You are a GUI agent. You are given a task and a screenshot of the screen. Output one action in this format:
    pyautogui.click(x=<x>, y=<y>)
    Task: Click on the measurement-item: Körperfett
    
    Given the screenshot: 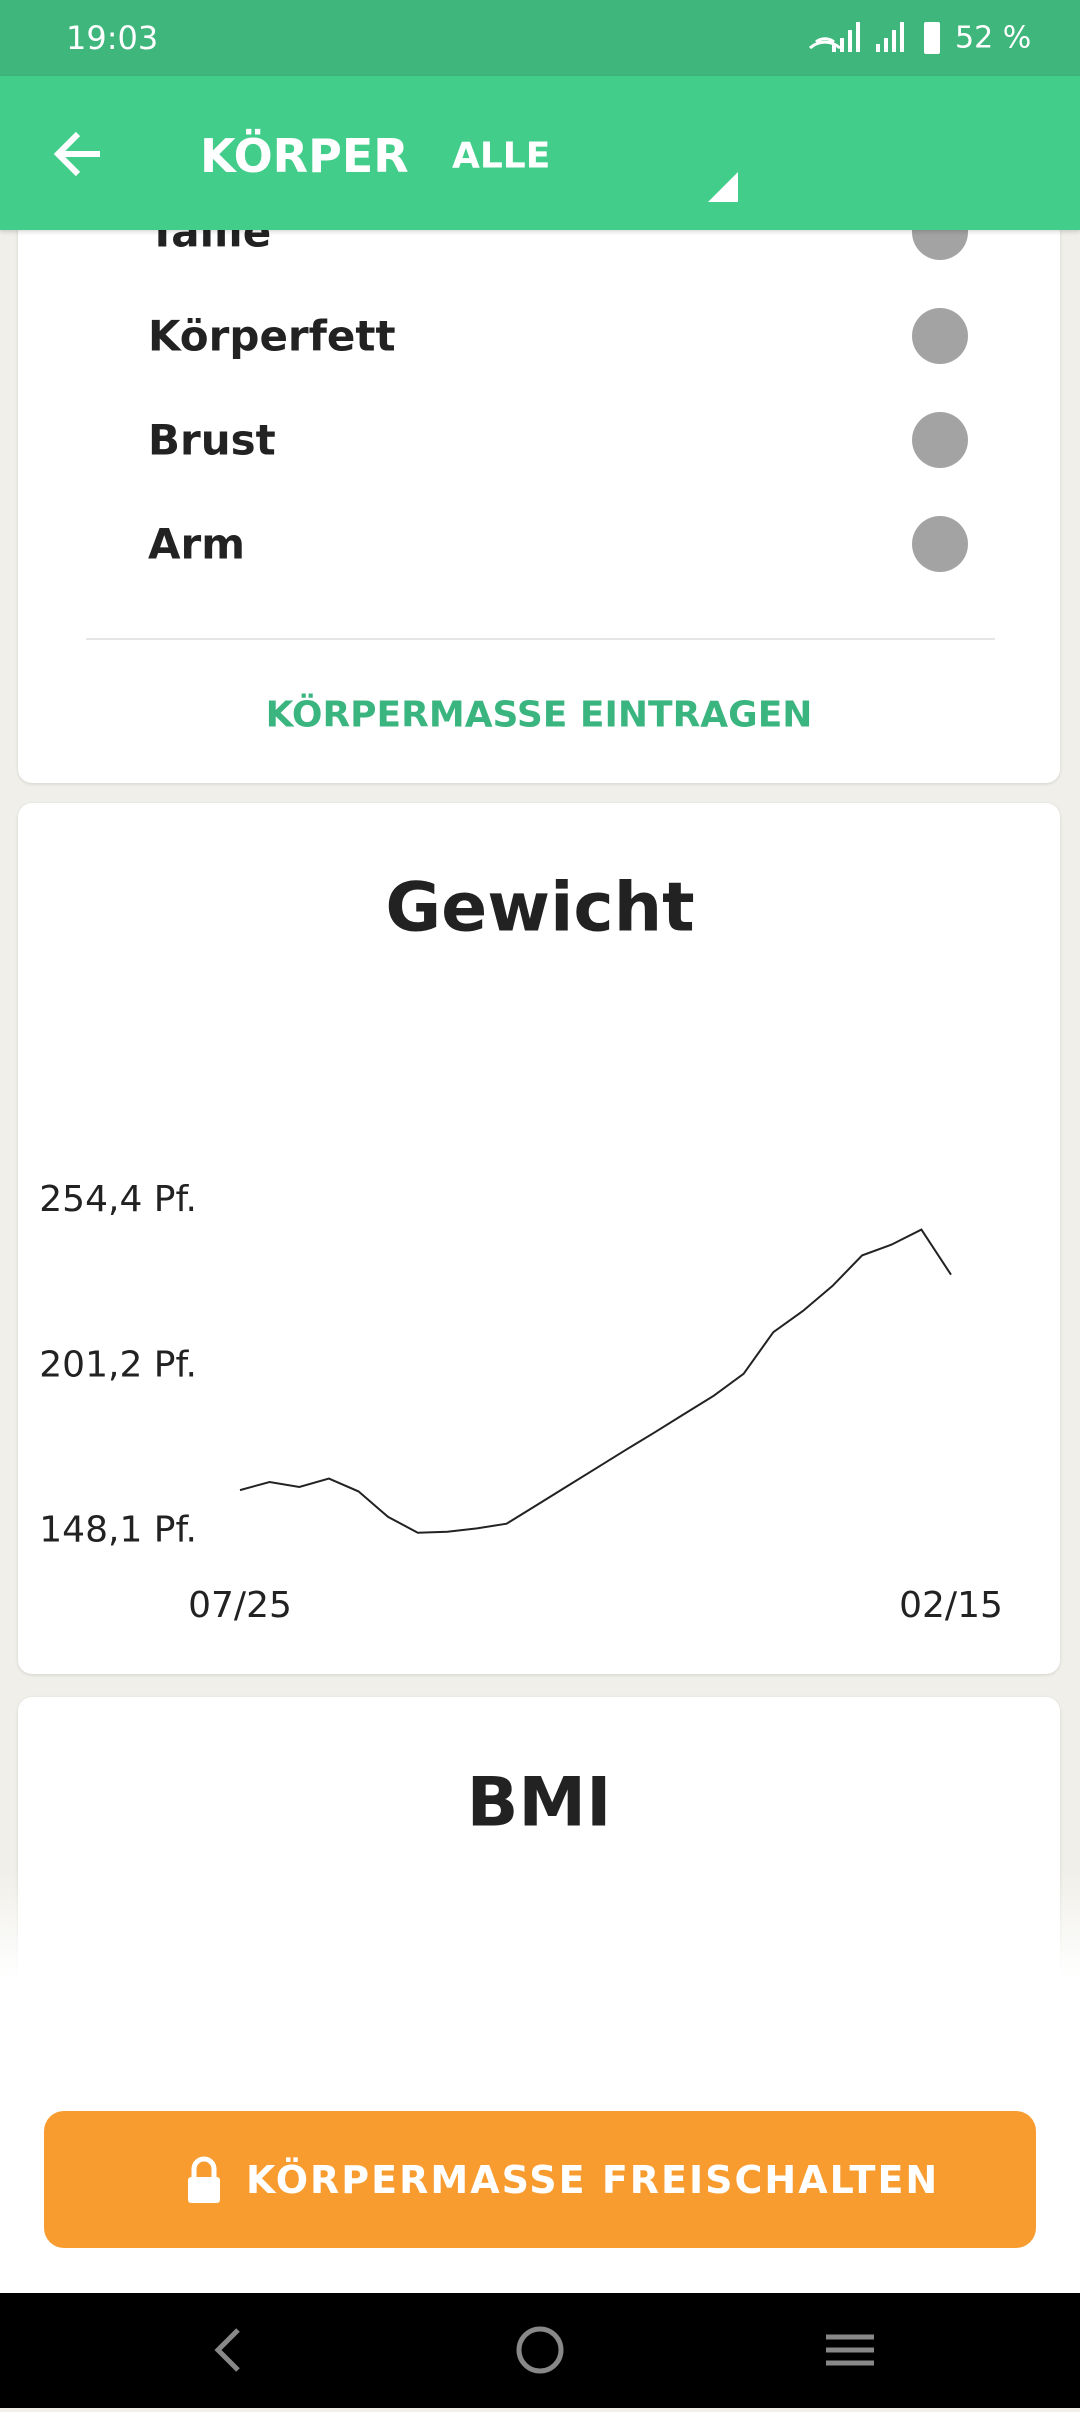 What is the action you would take?
    pyautogui.click(x=272, y=336)
    